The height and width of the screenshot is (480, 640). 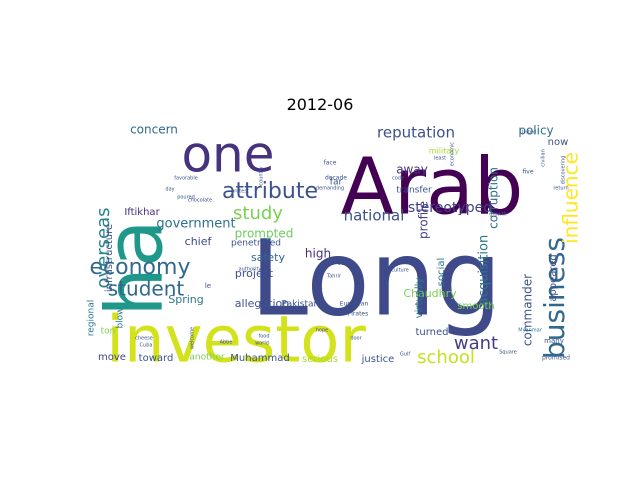 I want to click on word-hope: hope, so click(x=322, y=331).